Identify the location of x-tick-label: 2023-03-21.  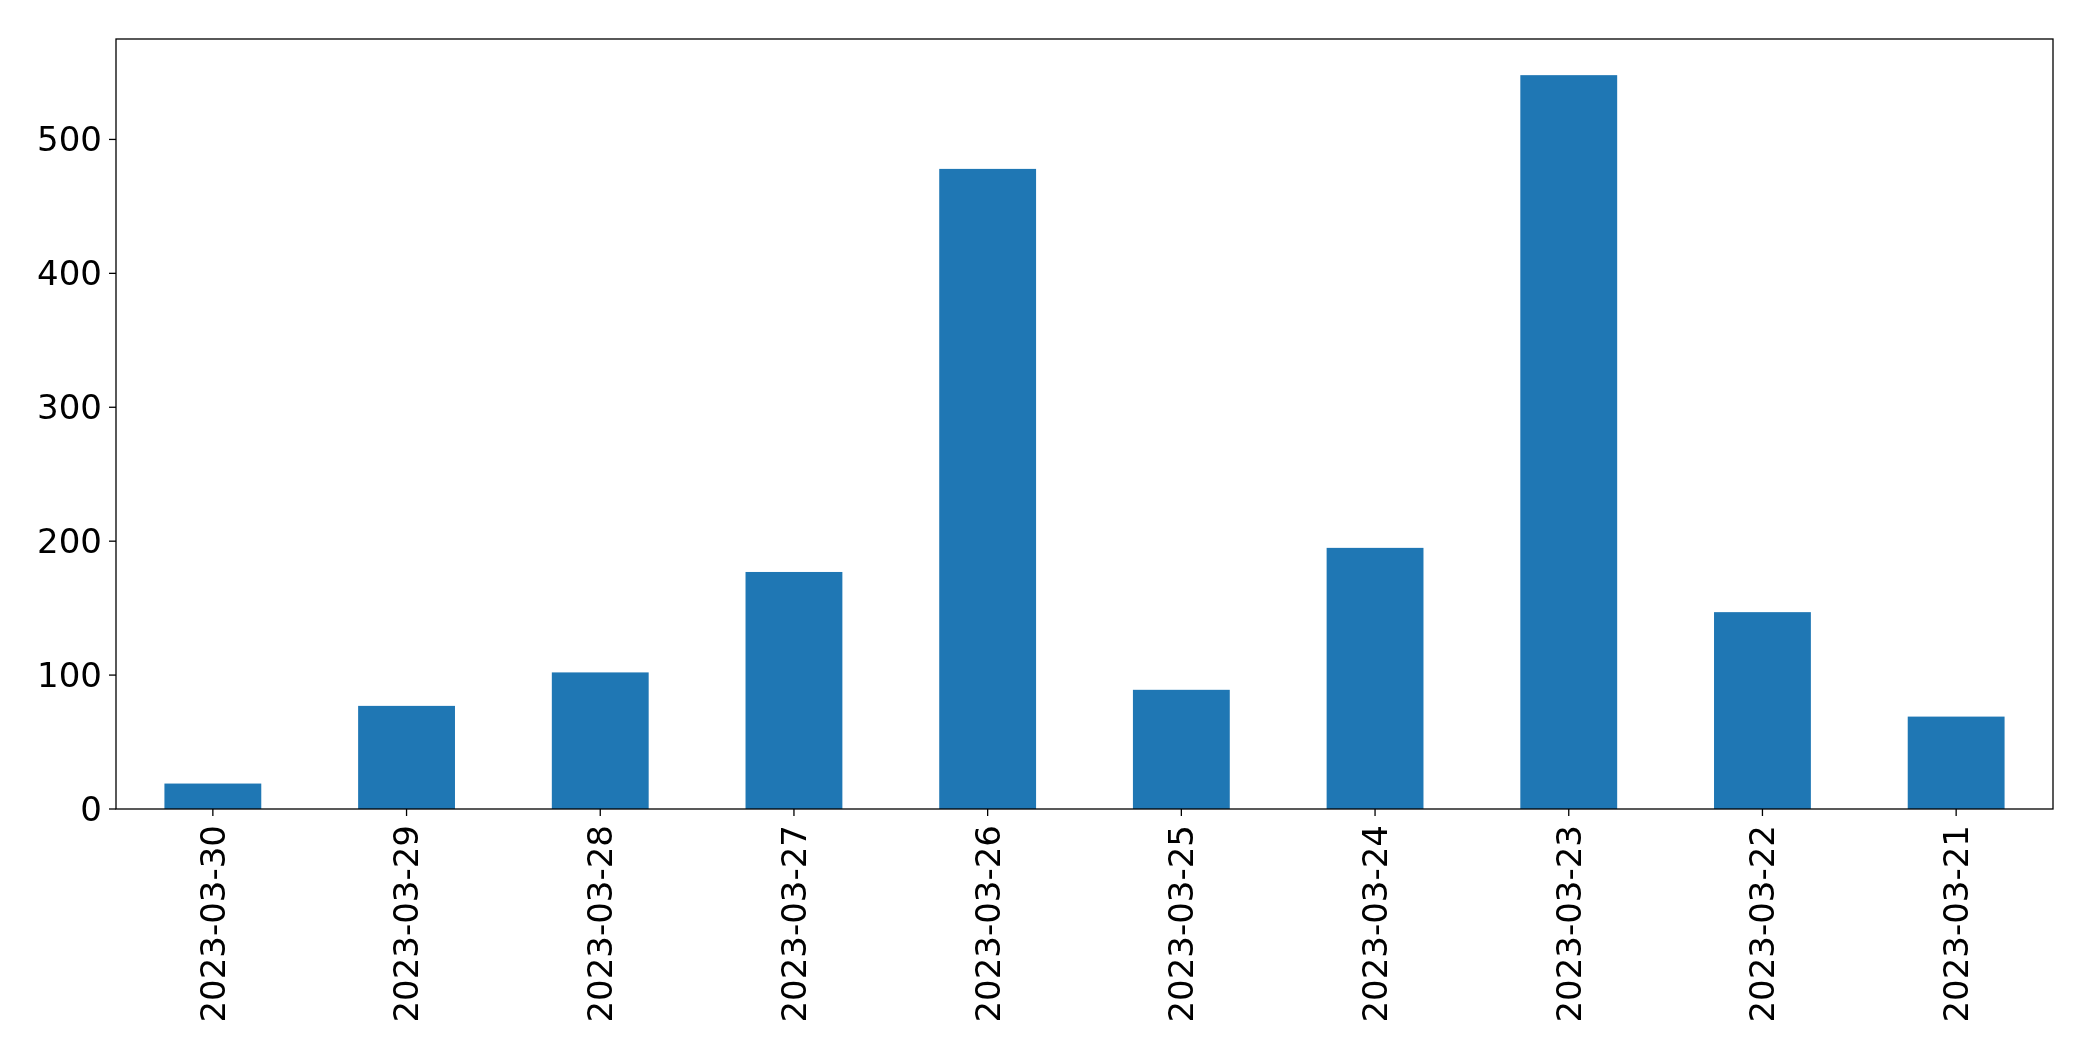
(1956, 924).